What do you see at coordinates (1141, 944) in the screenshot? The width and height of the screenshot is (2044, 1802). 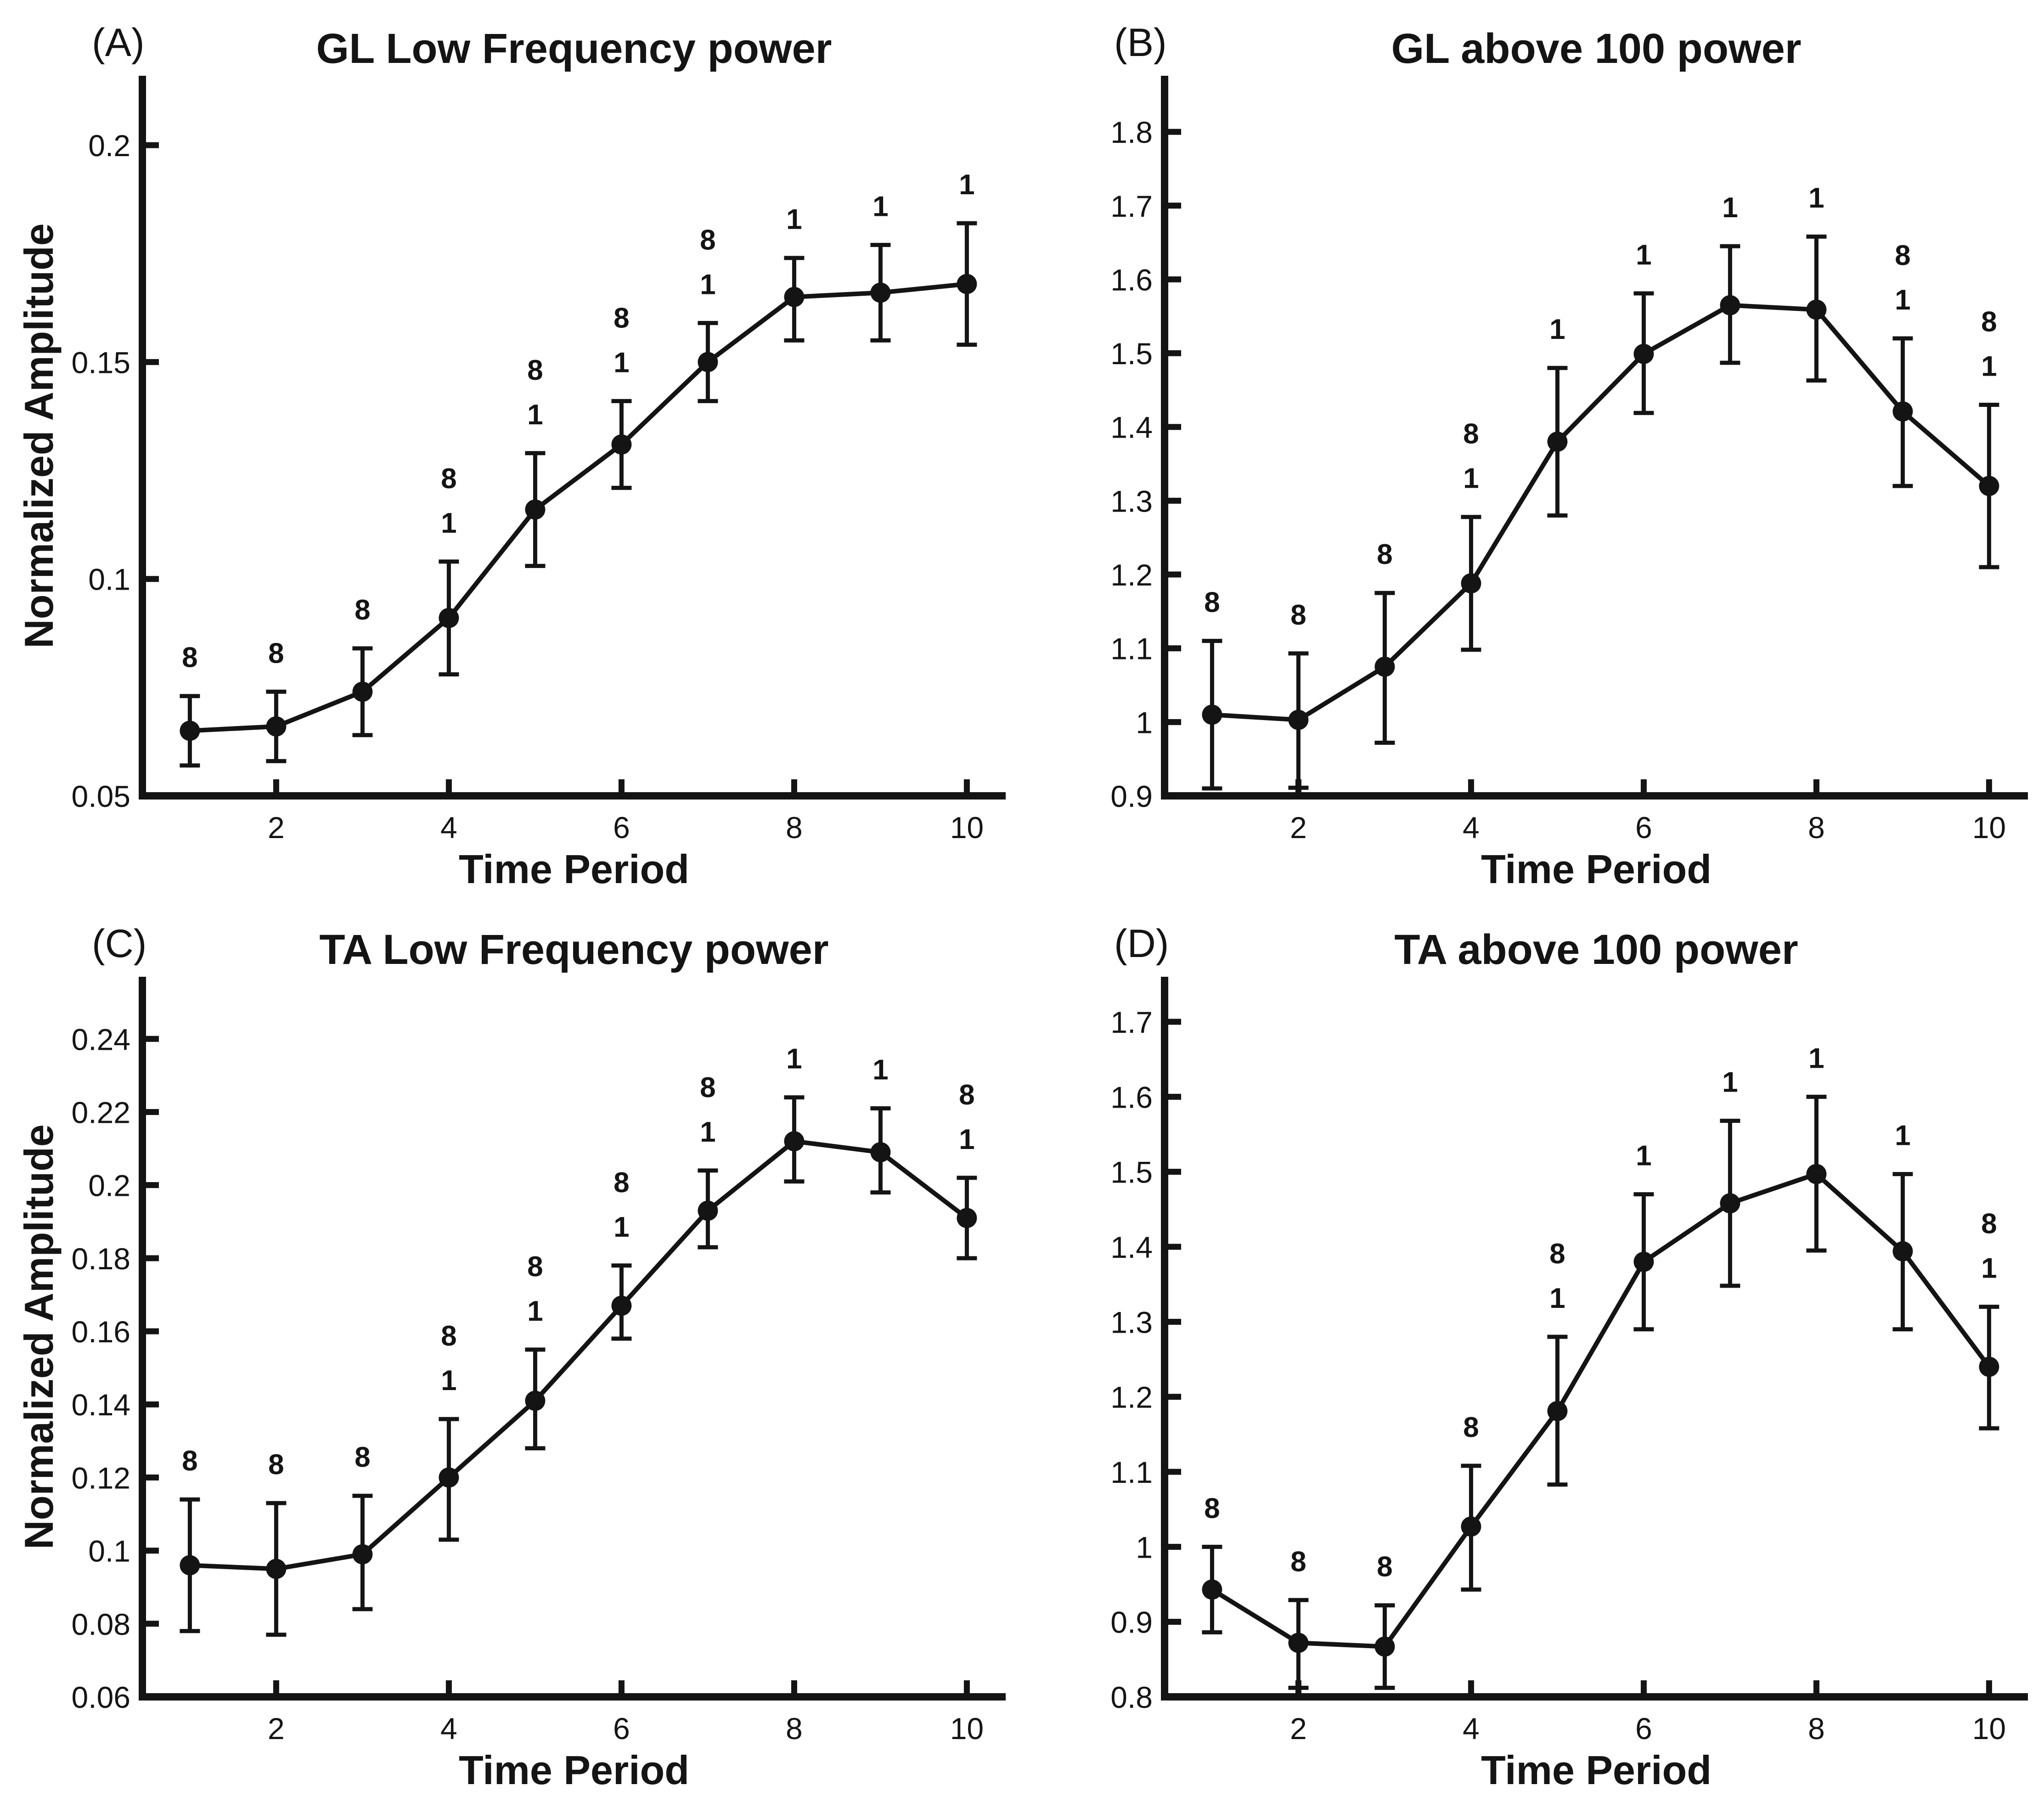 I see `panel-letter: (D)` at bounding box center [1141, 944].